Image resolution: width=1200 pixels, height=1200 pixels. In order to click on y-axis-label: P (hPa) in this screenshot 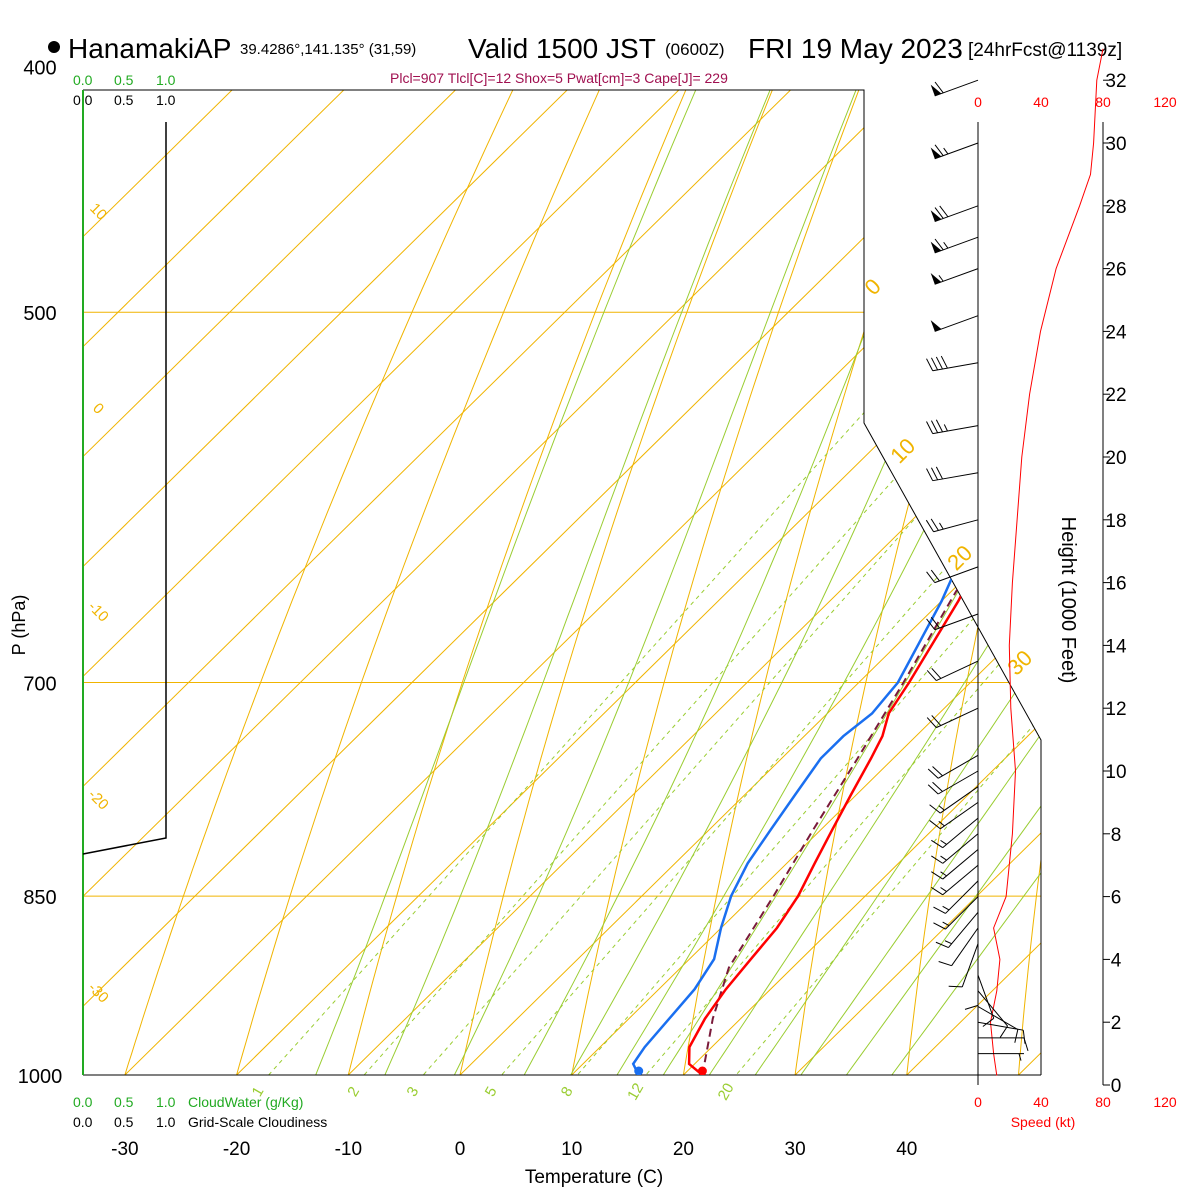, I will do `click(19, 625)`.